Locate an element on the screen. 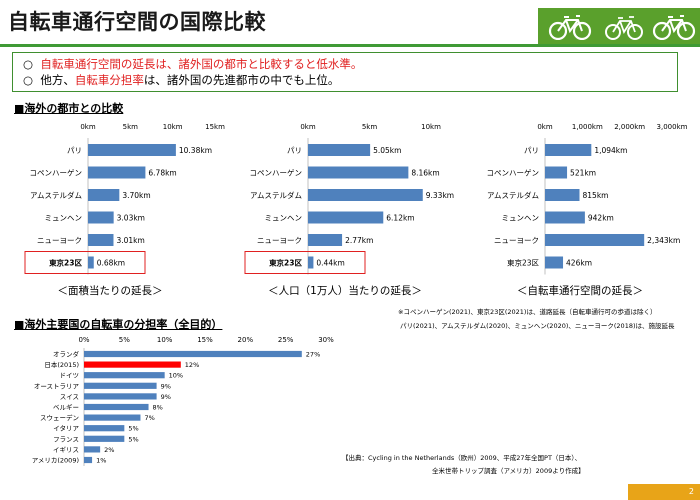  summary-line-1: ○ 自転車通行空間の延長は、諸外国の都市と比較すると低水準。 is located at coordinates (345, 64).